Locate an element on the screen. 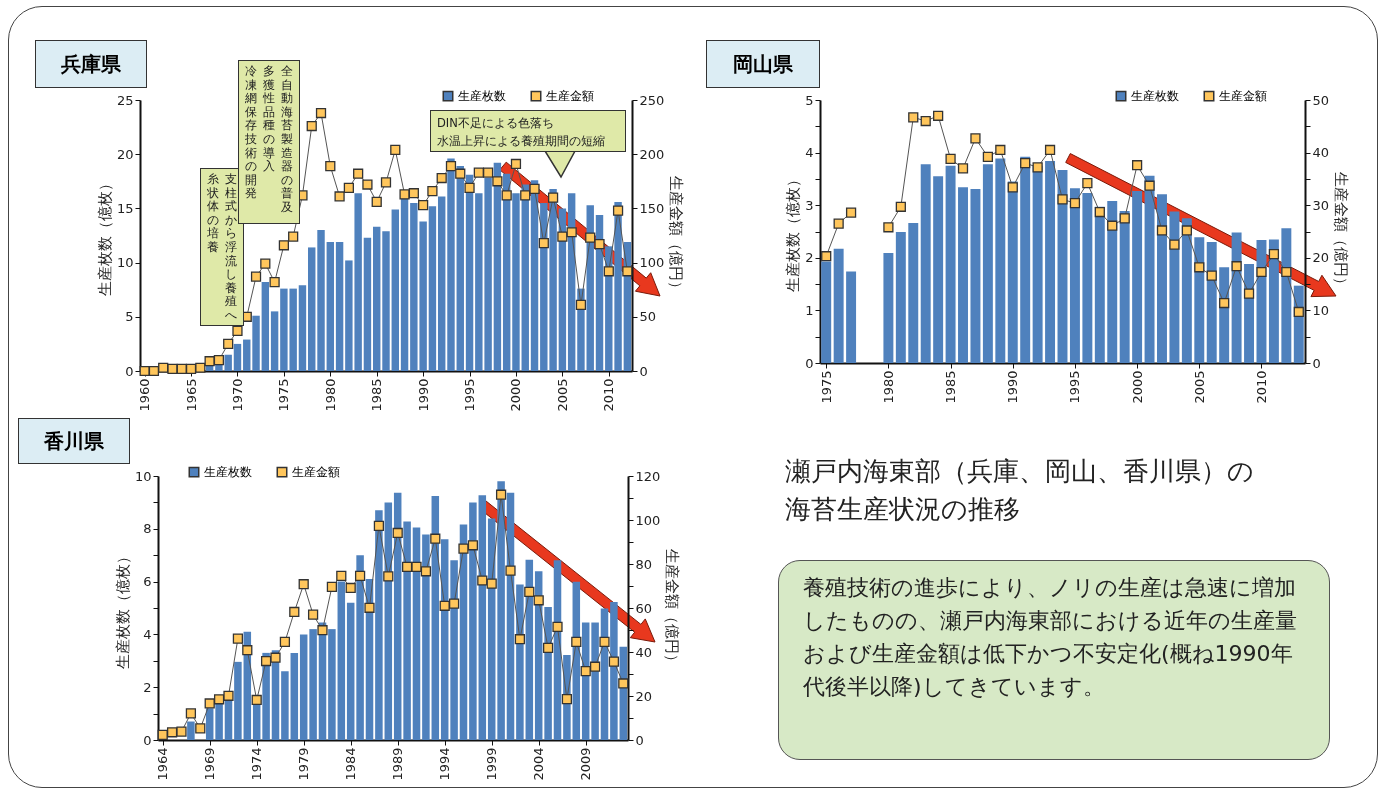 This screenshot has width=1386, height=793. x-tick-label: 1965 is located at coordinates (191, 395).